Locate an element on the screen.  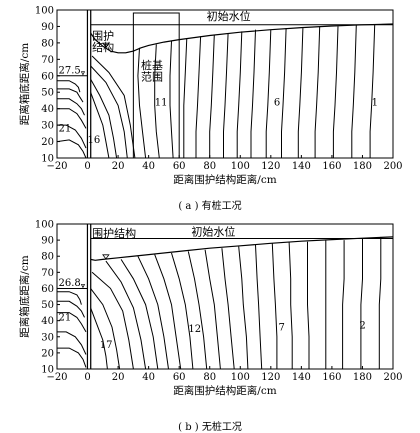
y-tick-label: 70 is located at coordinates (47, 273).